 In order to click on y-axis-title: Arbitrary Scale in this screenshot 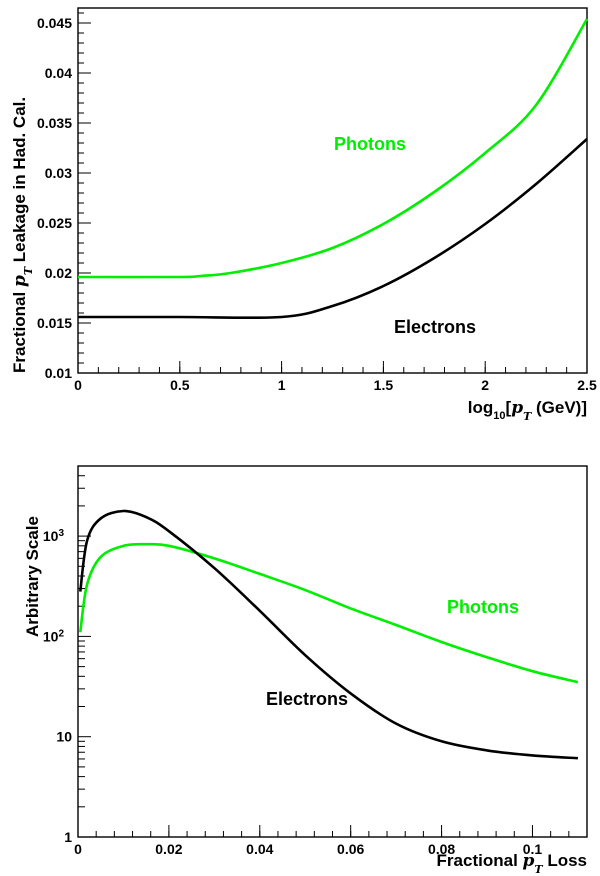, I will do `click(32, 576)`.